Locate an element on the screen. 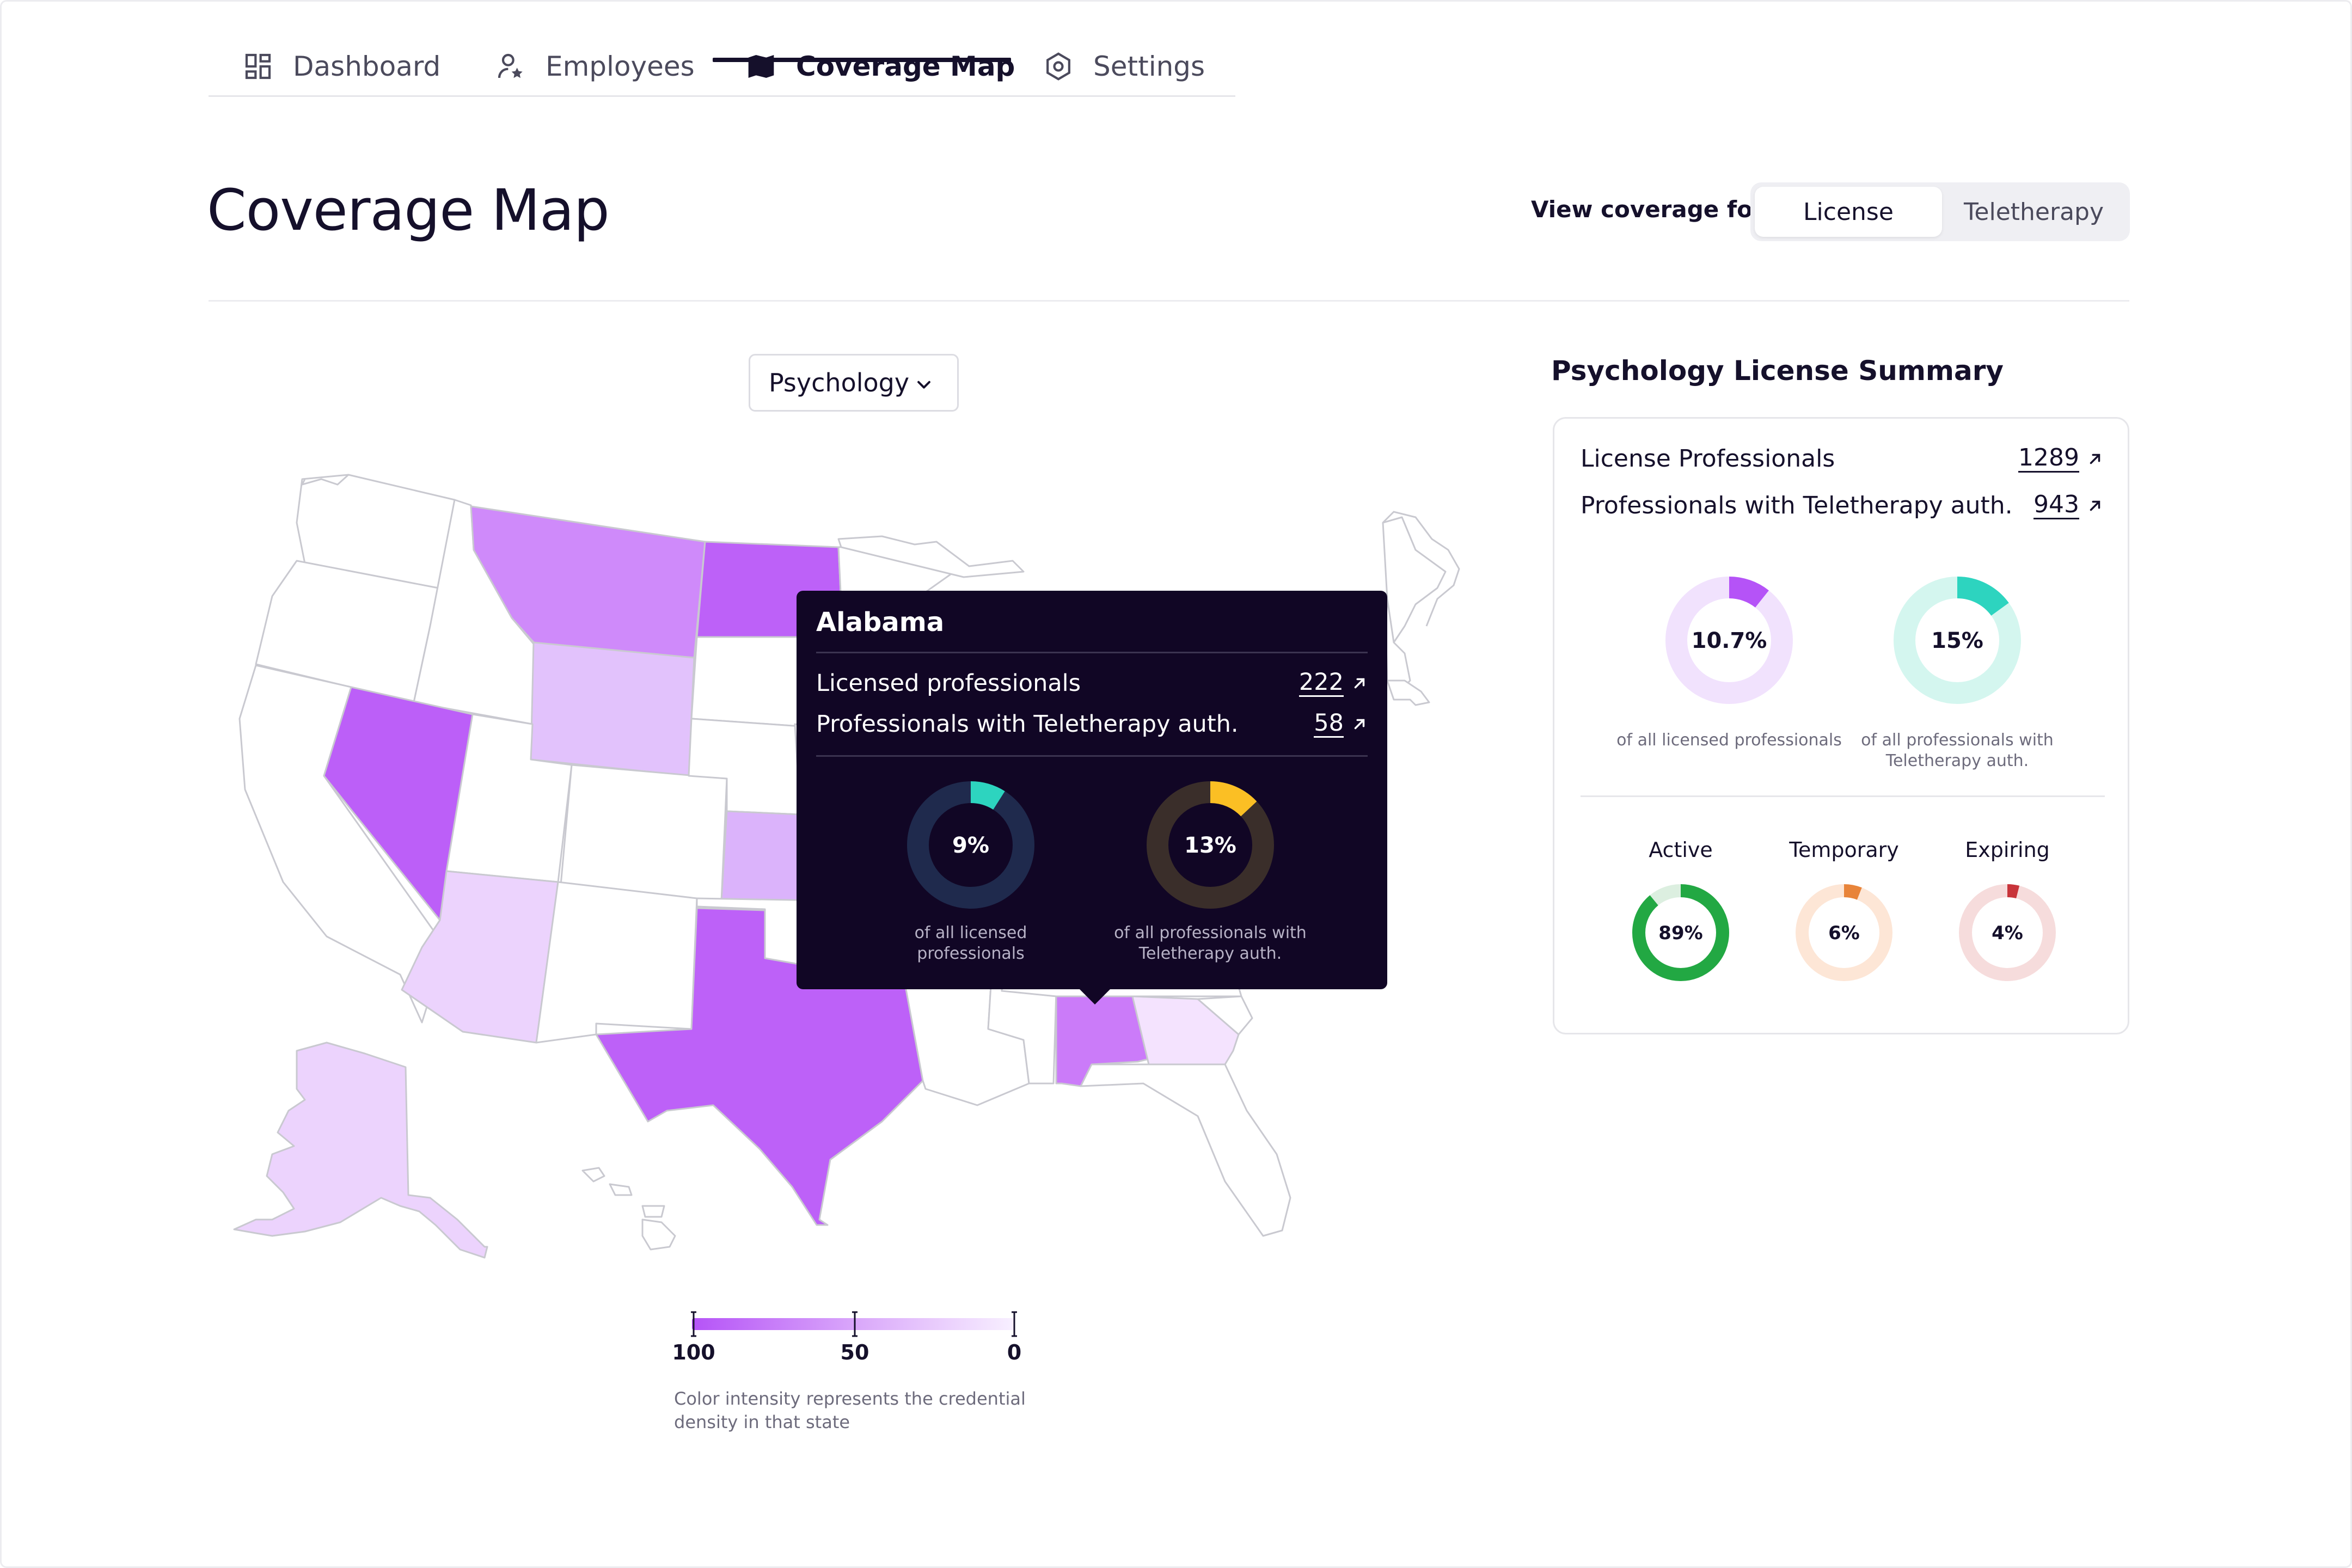  tooltip-donut-licensed: 9% is located at coordinates (970, 845).